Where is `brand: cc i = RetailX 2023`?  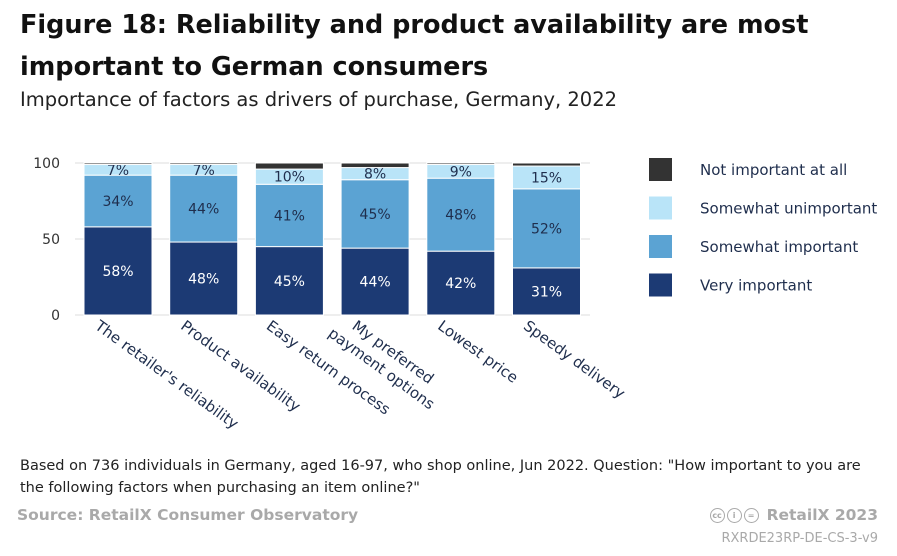
brand: cc i = RetailX 2023 is located at coordinates (793, 515).